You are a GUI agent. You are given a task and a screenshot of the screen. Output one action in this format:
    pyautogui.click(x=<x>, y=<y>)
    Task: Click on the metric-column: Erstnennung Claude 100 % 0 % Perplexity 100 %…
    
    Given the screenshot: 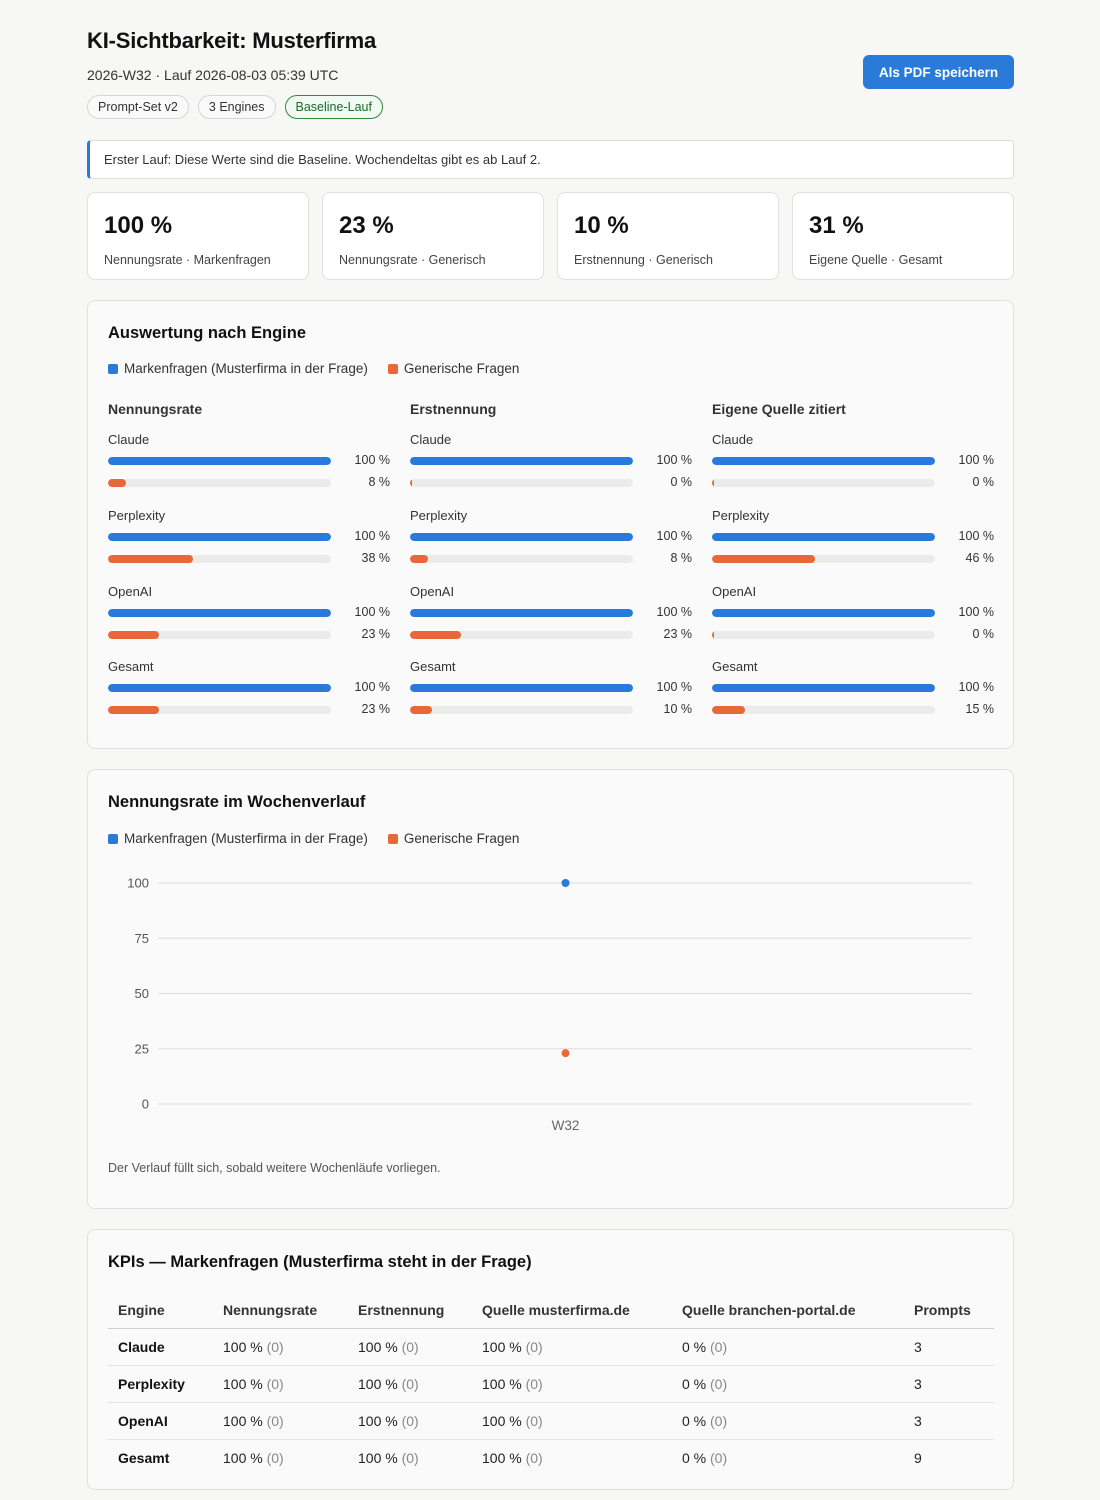 What is the action you would take?
    pyautogui.click(x=551, y=558)
    